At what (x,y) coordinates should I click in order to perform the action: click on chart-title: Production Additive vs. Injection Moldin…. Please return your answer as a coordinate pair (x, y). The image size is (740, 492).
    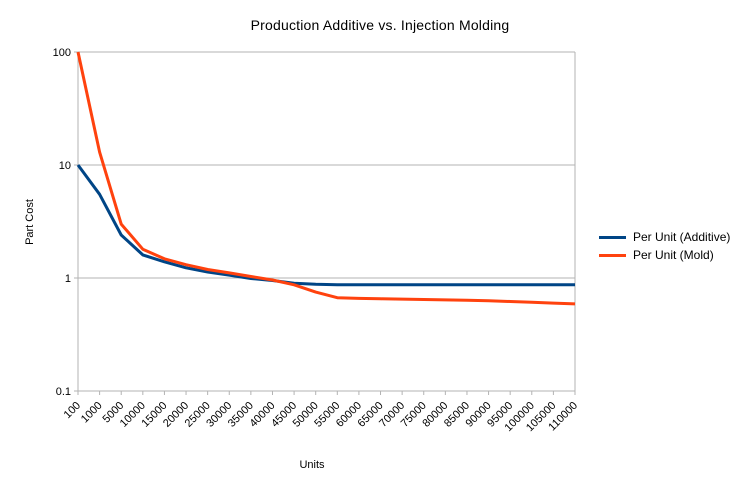
    Looking at the image, I should click on (380, 25).